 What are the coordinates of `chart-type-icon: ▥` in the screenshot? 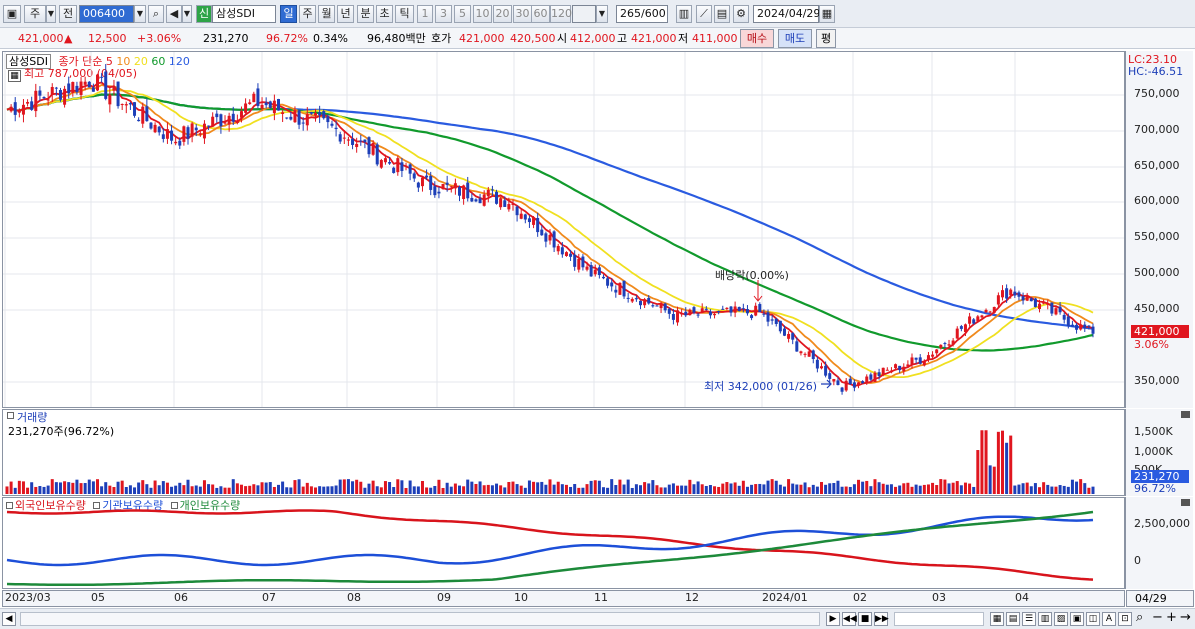 It's located at (684, 14).